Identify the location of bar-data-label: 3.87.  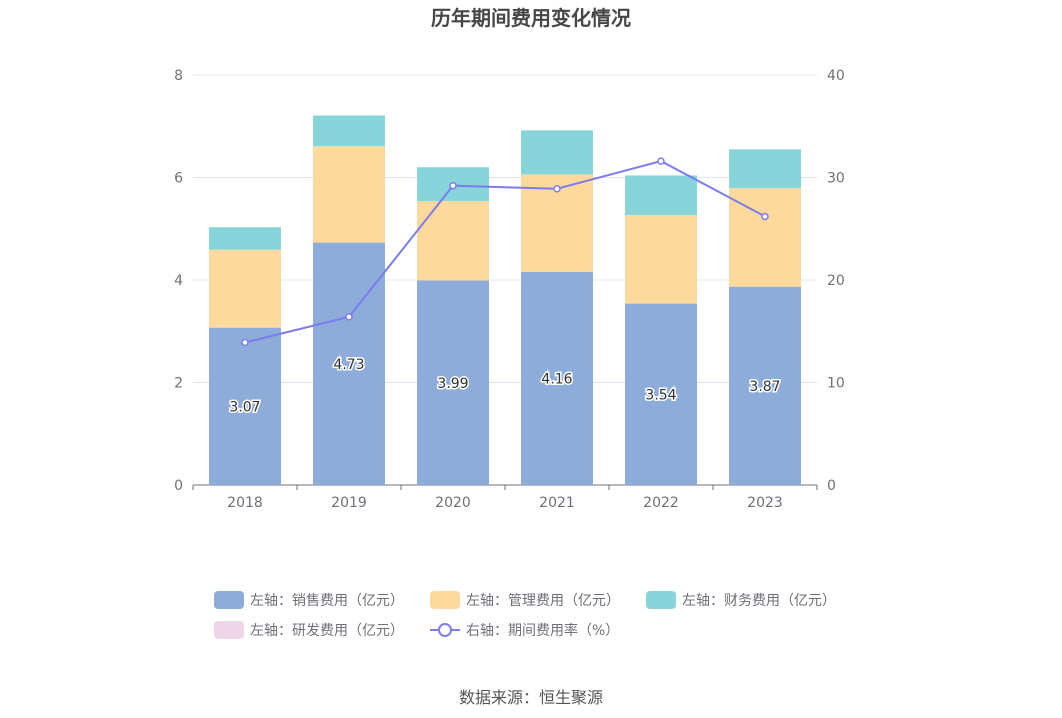
(764, 387).